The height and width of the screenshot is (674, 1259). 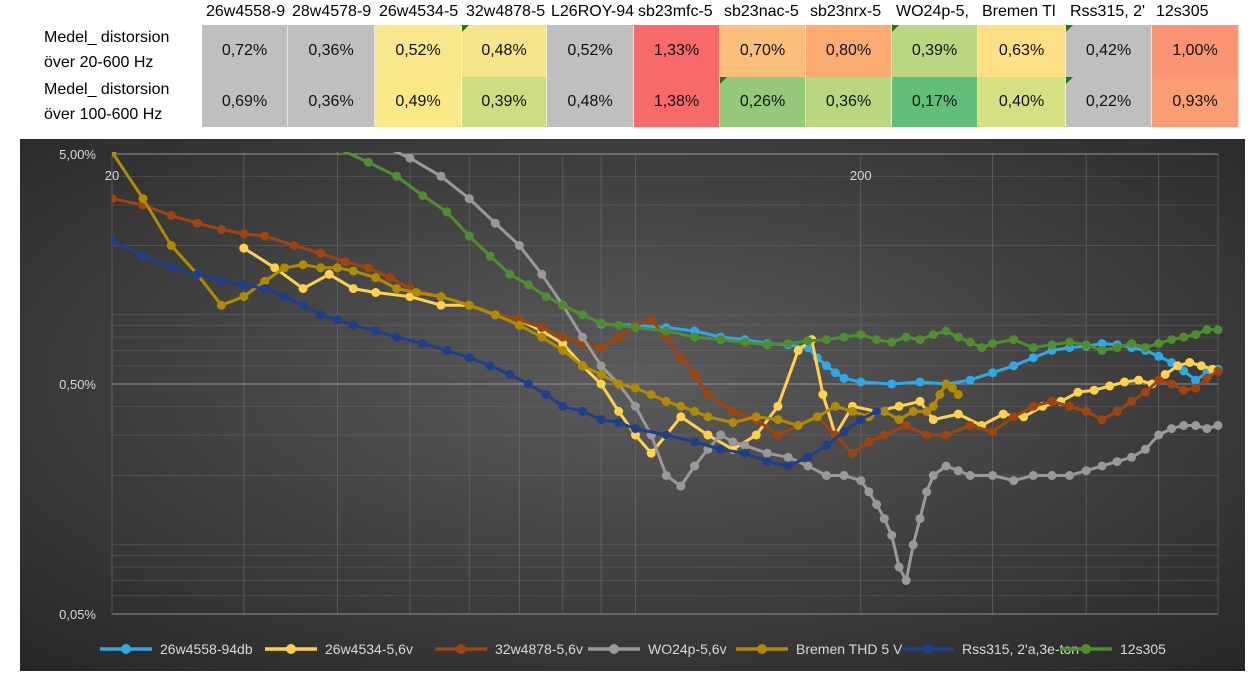 What do you see at coordinates (723, 80) in the screenshot?
I see `comment-marker-icon` at bounding box center [723, 80].